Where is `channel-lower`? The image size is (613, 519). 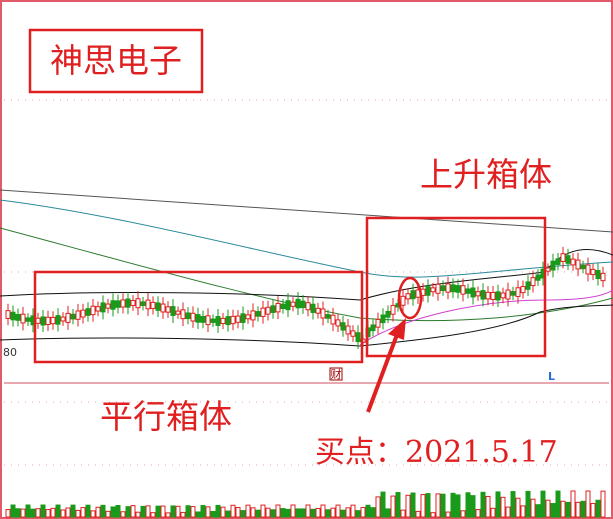 channel-lower is located at coordinates (306, 325).